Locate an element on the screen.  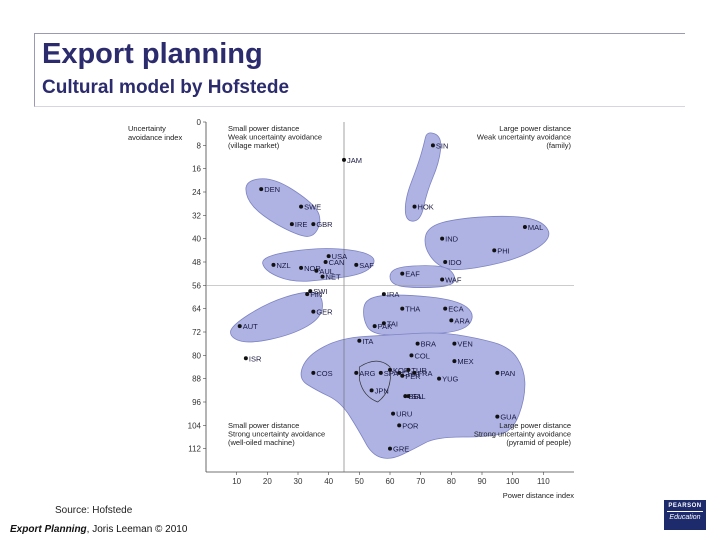
point-label-eca: ECA is located at coordinates (455, 309).